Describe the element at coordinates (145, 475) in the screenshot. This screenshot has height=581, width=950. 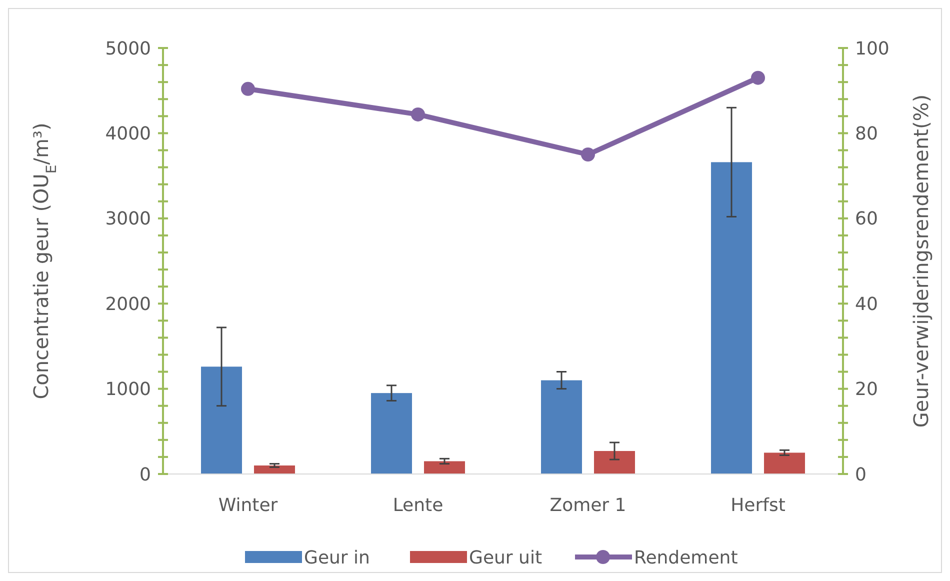
I see `y-tick-label: 0` at that location.